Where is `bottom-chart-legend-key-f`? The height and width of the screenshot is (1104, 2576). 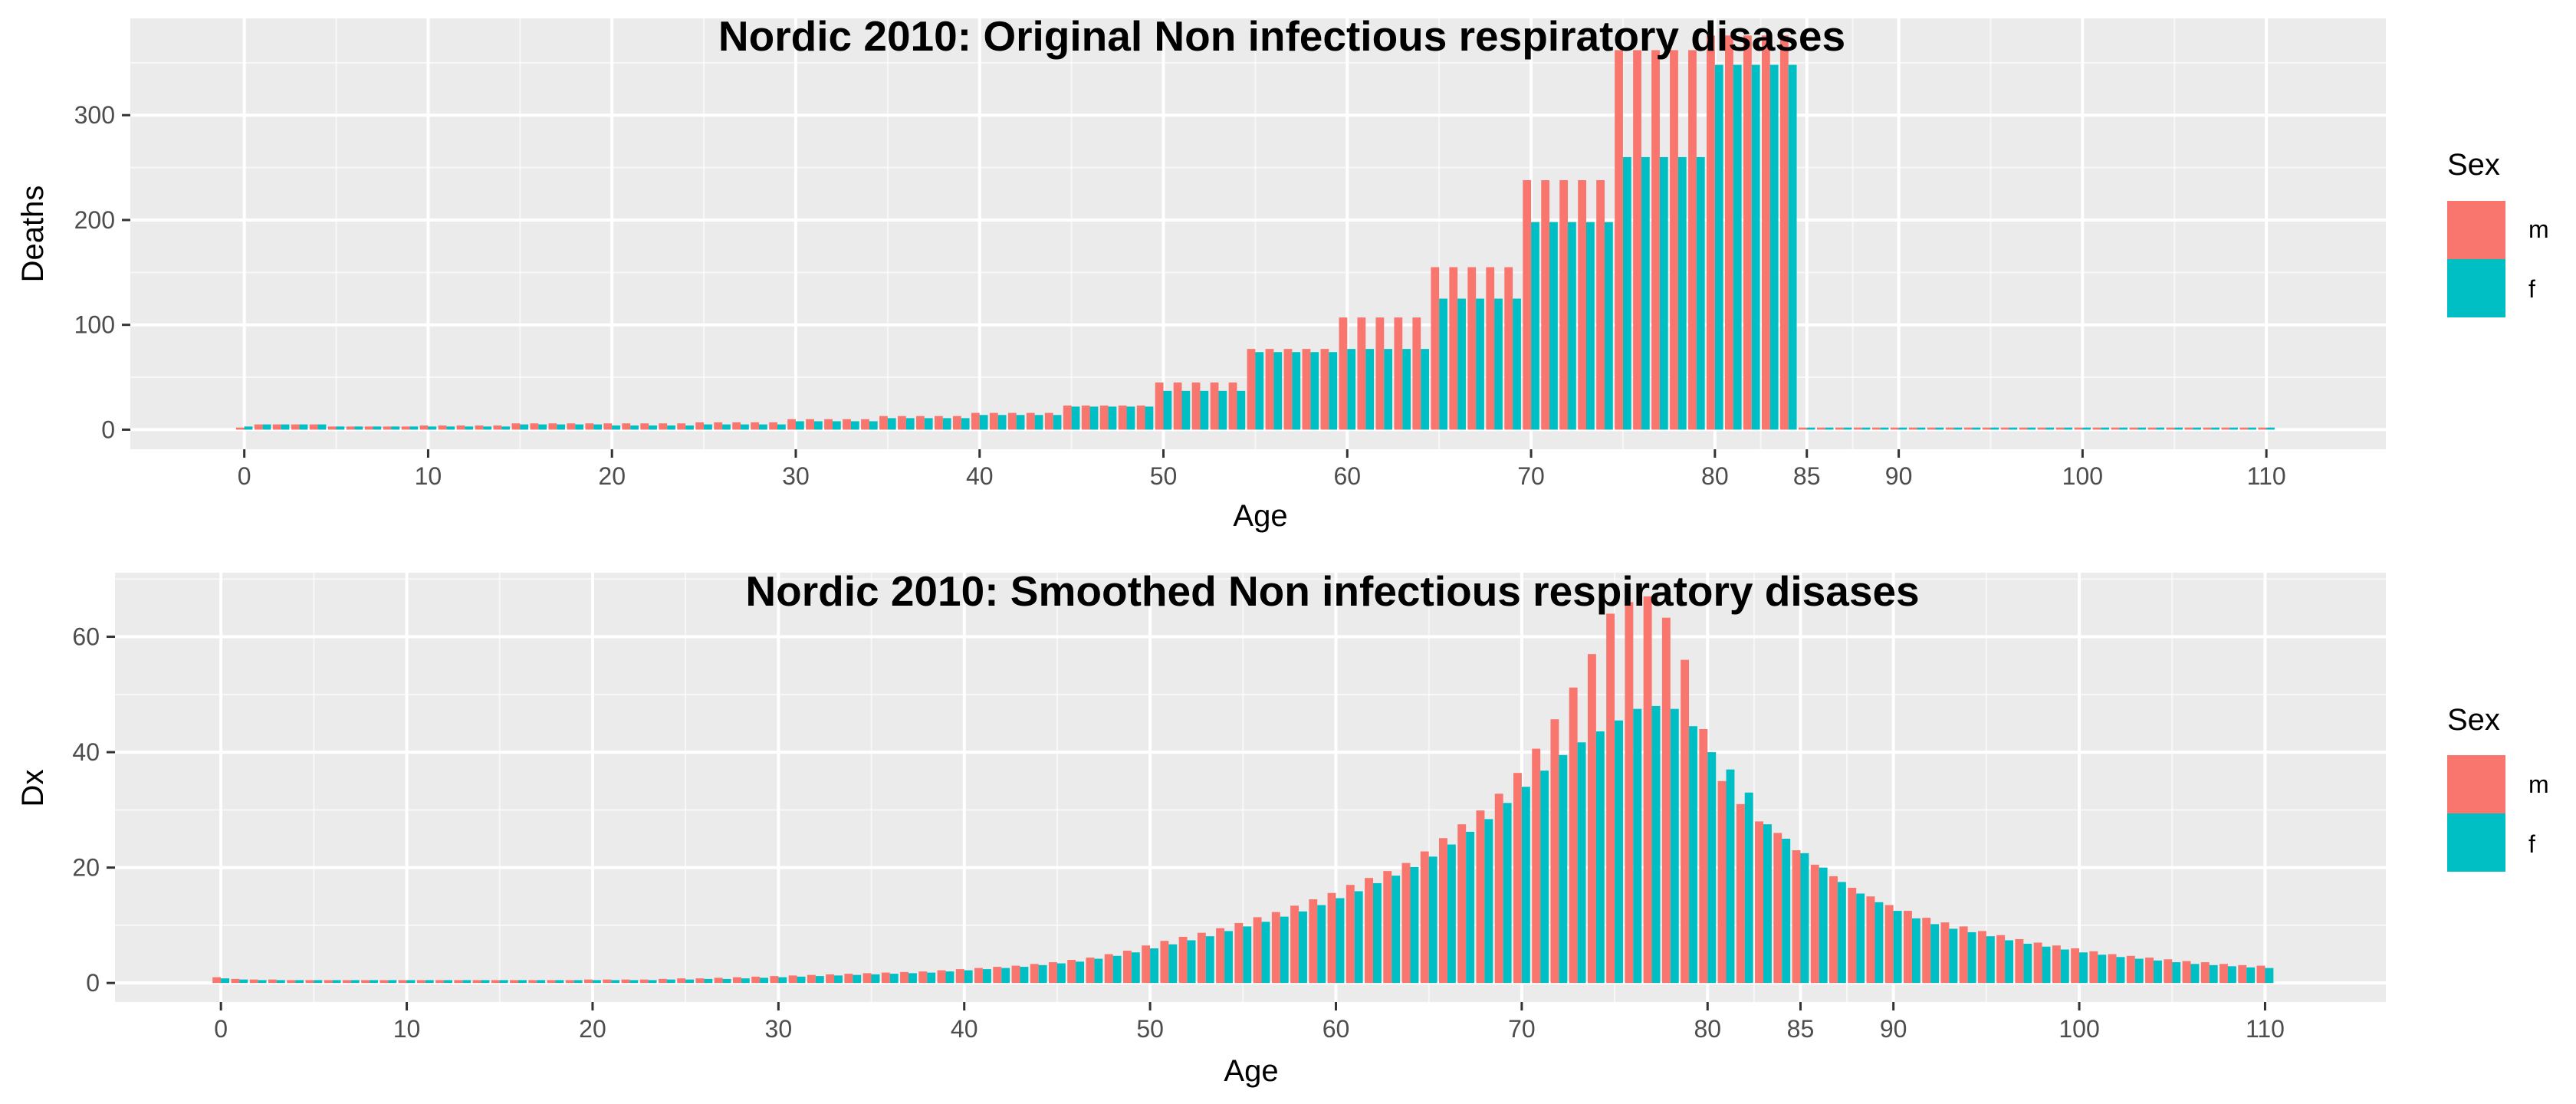 bottom-chart-legend-key-f is located at coordinates (2476, 843).